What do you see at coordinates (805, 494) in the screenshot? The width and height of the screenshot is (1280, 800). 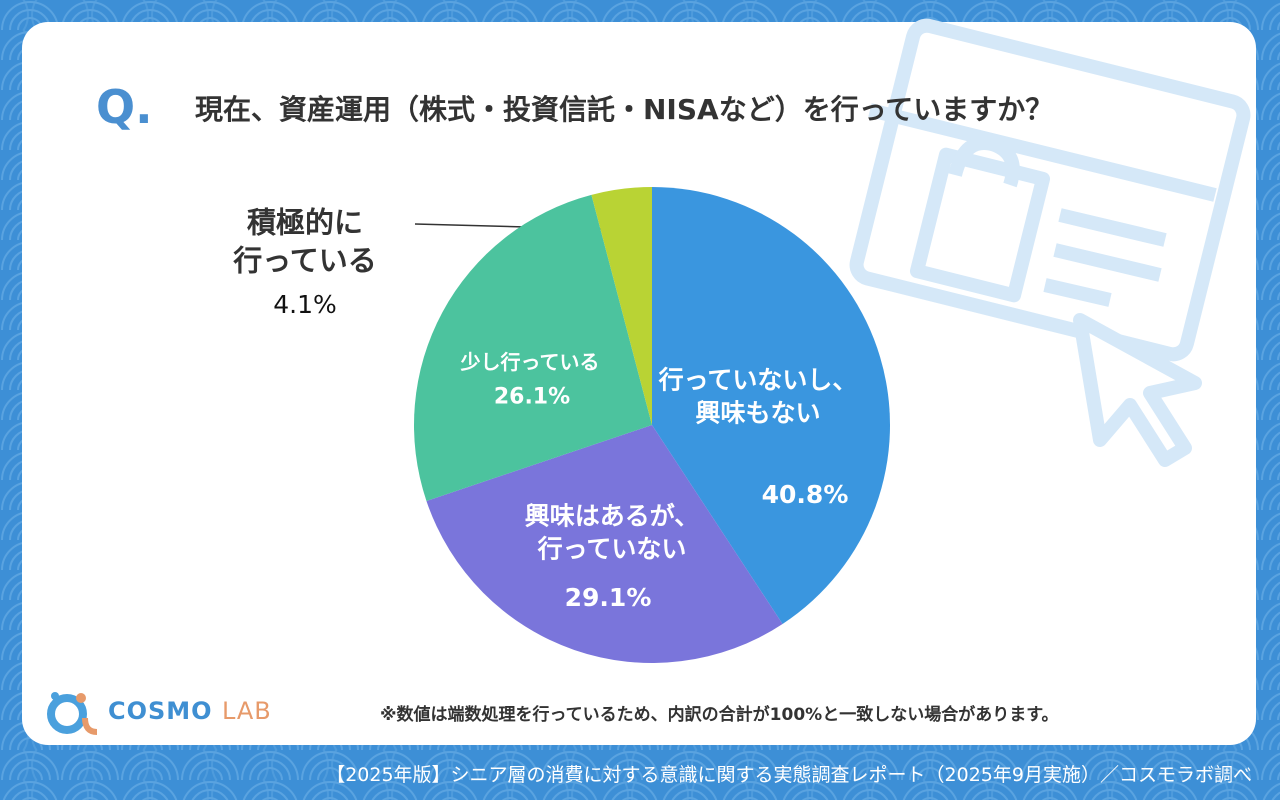 I see `value-label: 40.8%` at bounding box center [805, 494].